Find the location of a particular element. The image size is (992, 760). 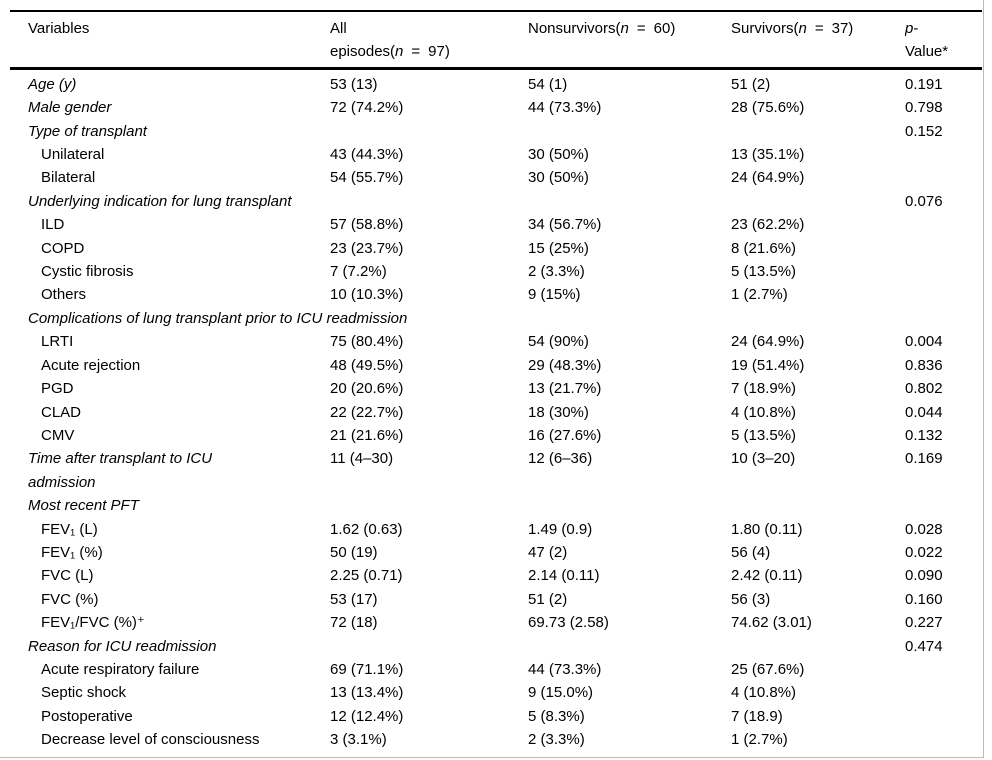

table-row: Bilateral 54 (55.7%) 30 (50%) 24 (64.9%) is located at coordinates (496, 177).